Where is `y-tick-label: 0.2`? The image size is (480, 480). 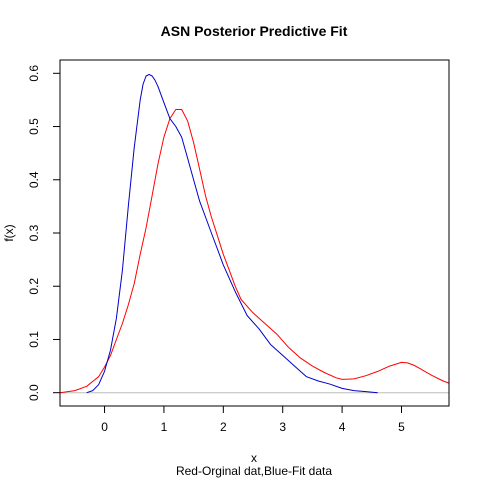 y-tick-label: 0.2 is located at coordinates (34, 286).